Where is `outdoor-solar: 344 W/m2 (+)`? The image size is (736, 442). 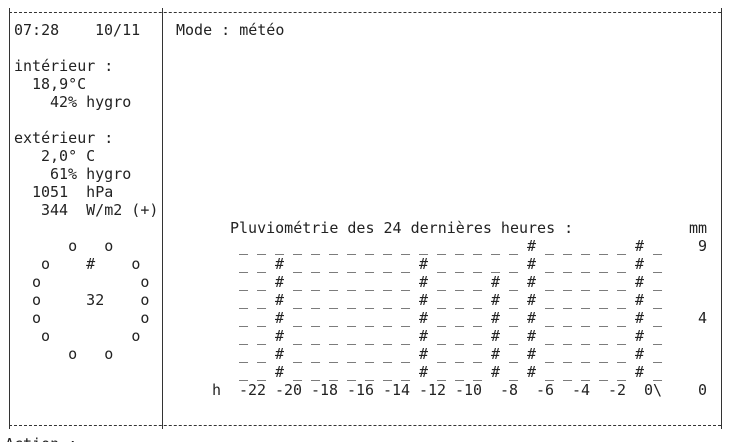
outdoor-solar: 344 W/m2 (+) is located at coordinates (100, 210).